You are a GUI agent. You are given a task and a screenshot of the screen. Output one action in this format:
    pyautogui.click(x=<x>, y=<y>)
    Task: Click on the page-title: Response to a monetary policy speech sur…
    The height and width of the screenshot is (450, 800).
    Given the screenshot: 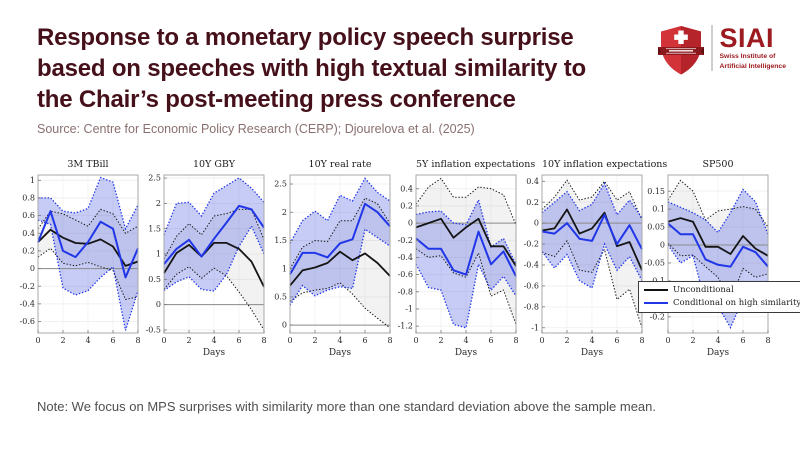 What is the action you would take?
    pyautogui.click(x=311, y=68)
    